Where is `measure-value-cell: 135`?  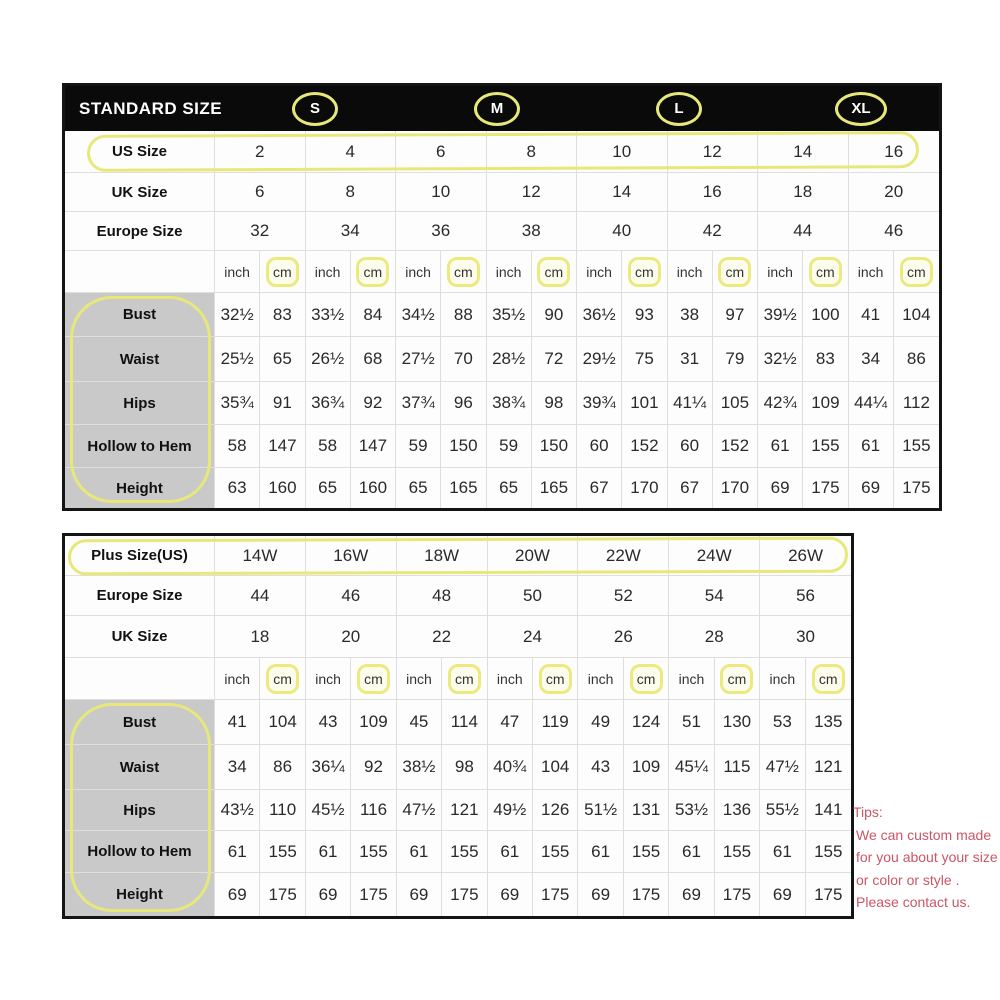
measure-value-cell: 135 is located at coordinates (828, 722).